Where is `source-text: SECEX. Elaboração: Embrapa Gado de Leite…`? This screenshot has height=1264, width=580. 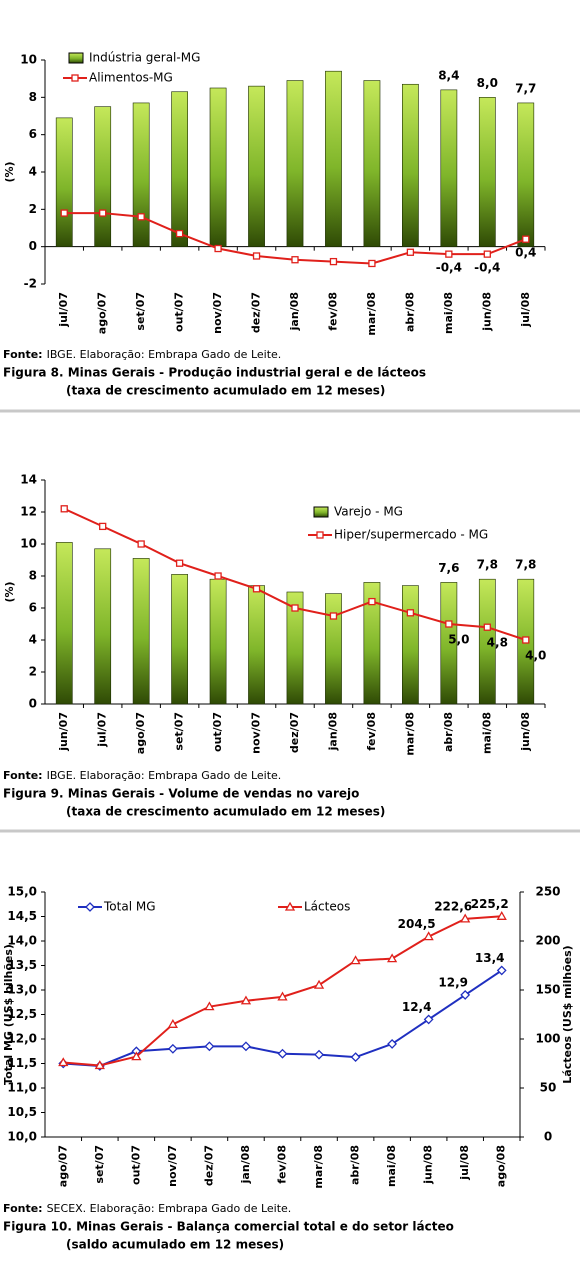 source-text: SECEX. Elaboração: Embrapa Gado de Leite… is located at coordinates (169, 1208).